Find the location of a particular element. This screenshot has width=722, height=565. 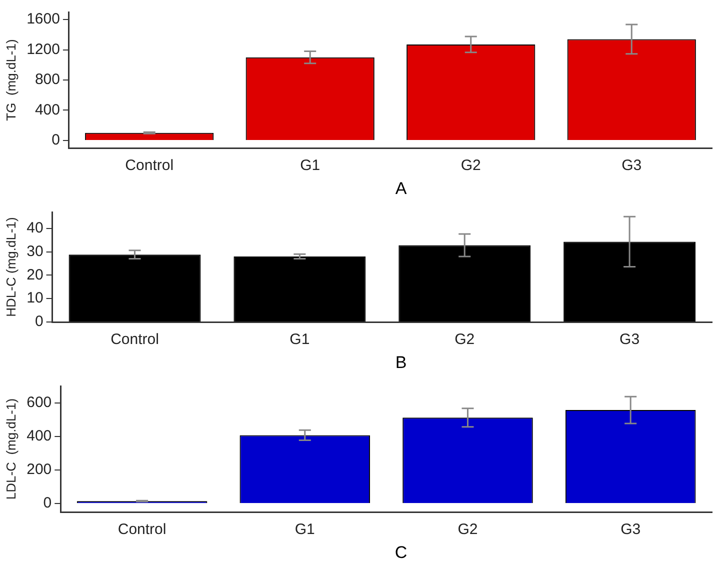

y-tick-label: 200 is located at coordinates (39, 469).